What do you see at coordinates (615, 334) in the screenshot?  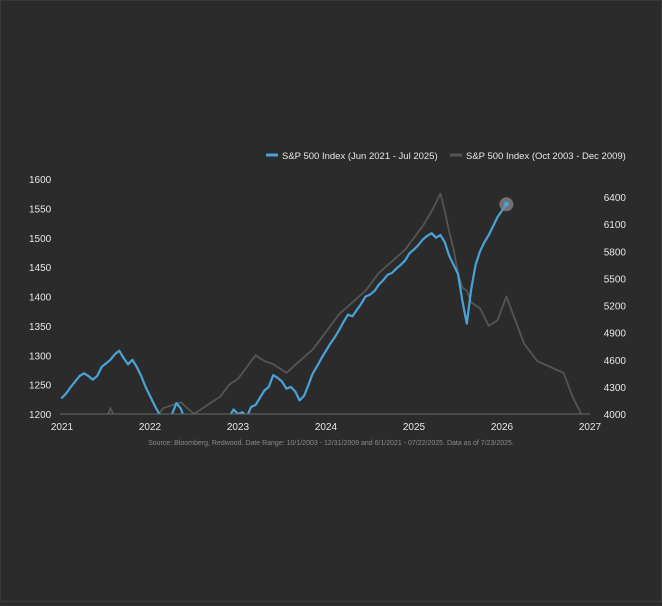 I see `y-right-tick-label: 4900` at bounding box center [615, 334].